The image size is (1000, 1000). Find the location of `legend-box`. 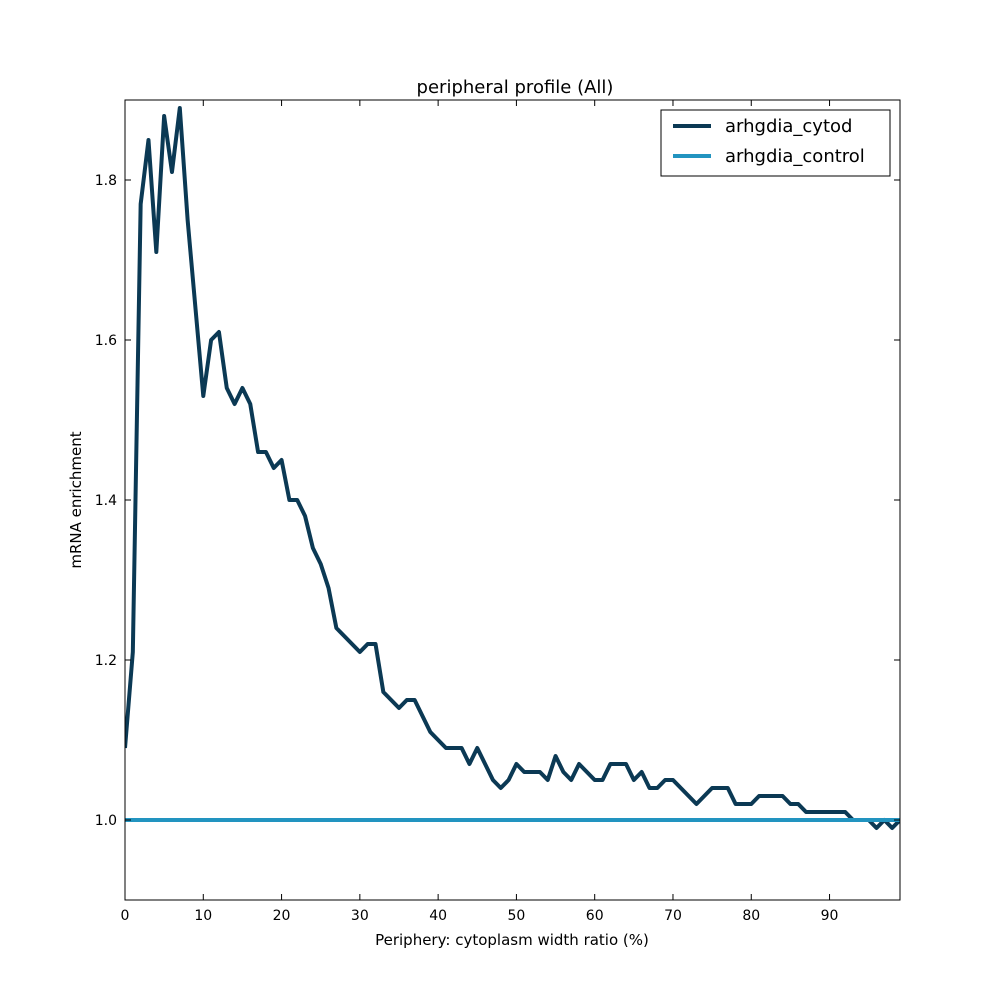

legend-box is located at coordinates (775, 143).